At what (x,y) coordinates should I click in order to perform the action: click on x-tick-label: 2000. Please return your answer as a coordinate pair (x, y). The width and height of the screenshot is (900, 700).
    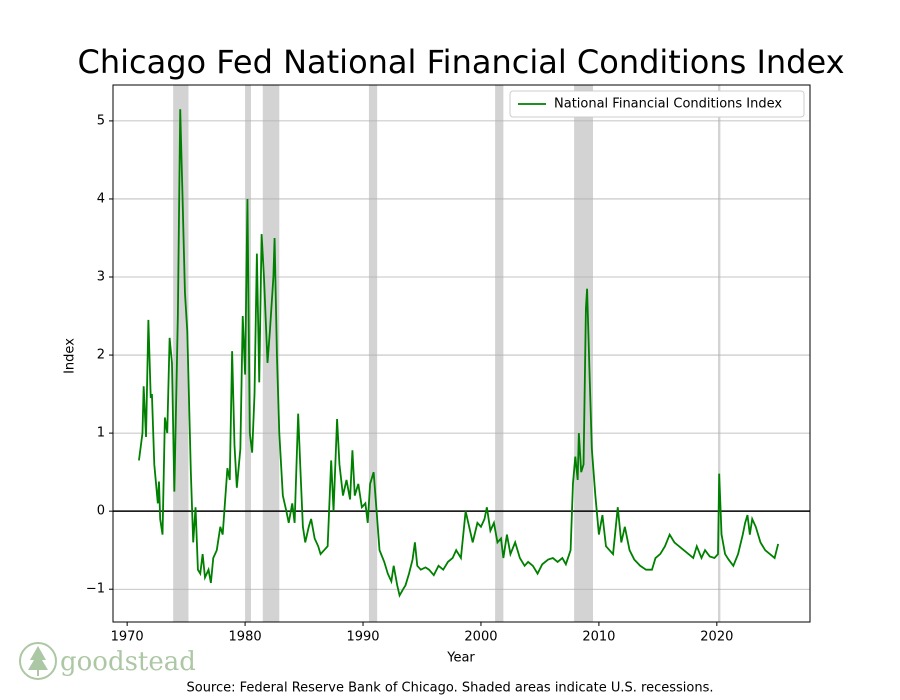
    Looking at the image, I should click on (480, 637).